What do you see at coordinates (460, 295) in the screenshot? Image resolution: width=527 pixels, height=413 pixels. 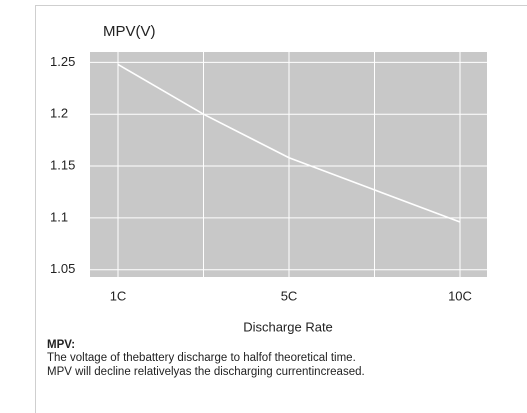 I see `x-tick-label: 10C` at bounding box center [460, 295].